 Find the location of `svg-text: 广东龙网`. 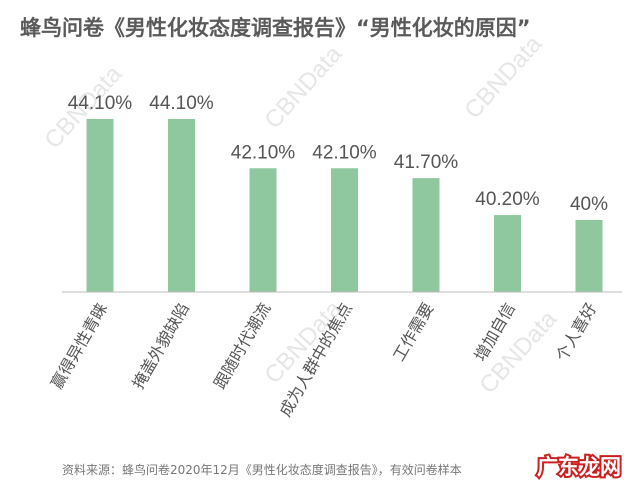

svg-text: 广东龙网 is located at coordinates (579, 467).